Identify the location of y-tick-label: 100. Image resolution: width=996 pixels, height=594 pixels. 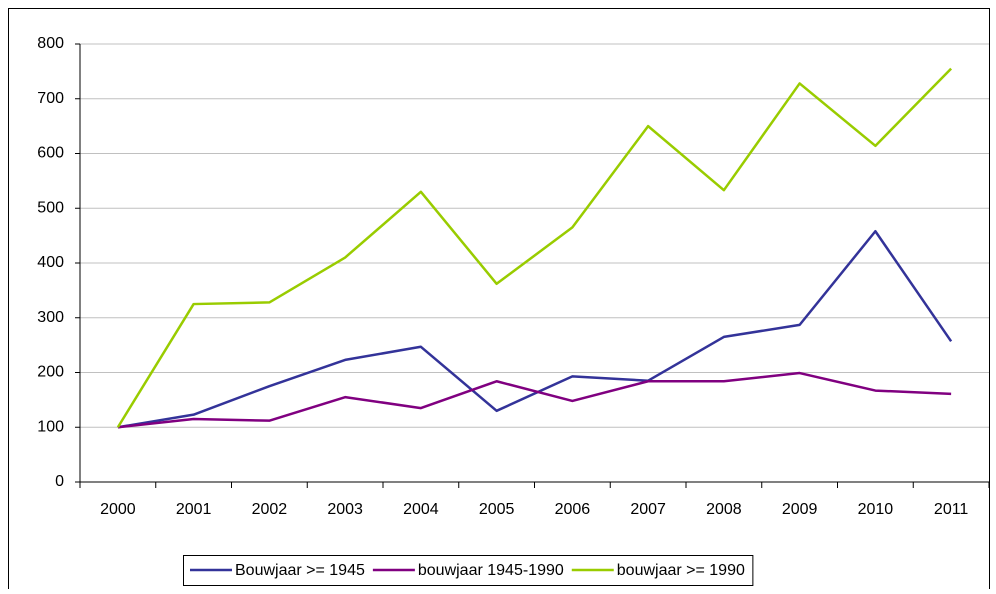
(50, 426).